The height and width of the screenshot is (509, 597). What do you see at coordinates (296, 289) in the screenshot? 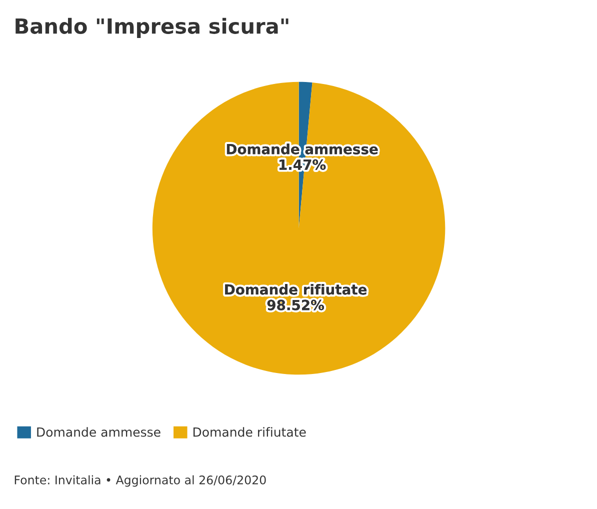
I see `slice-label: Domande rifiutate` at bounding box center [296, 289].